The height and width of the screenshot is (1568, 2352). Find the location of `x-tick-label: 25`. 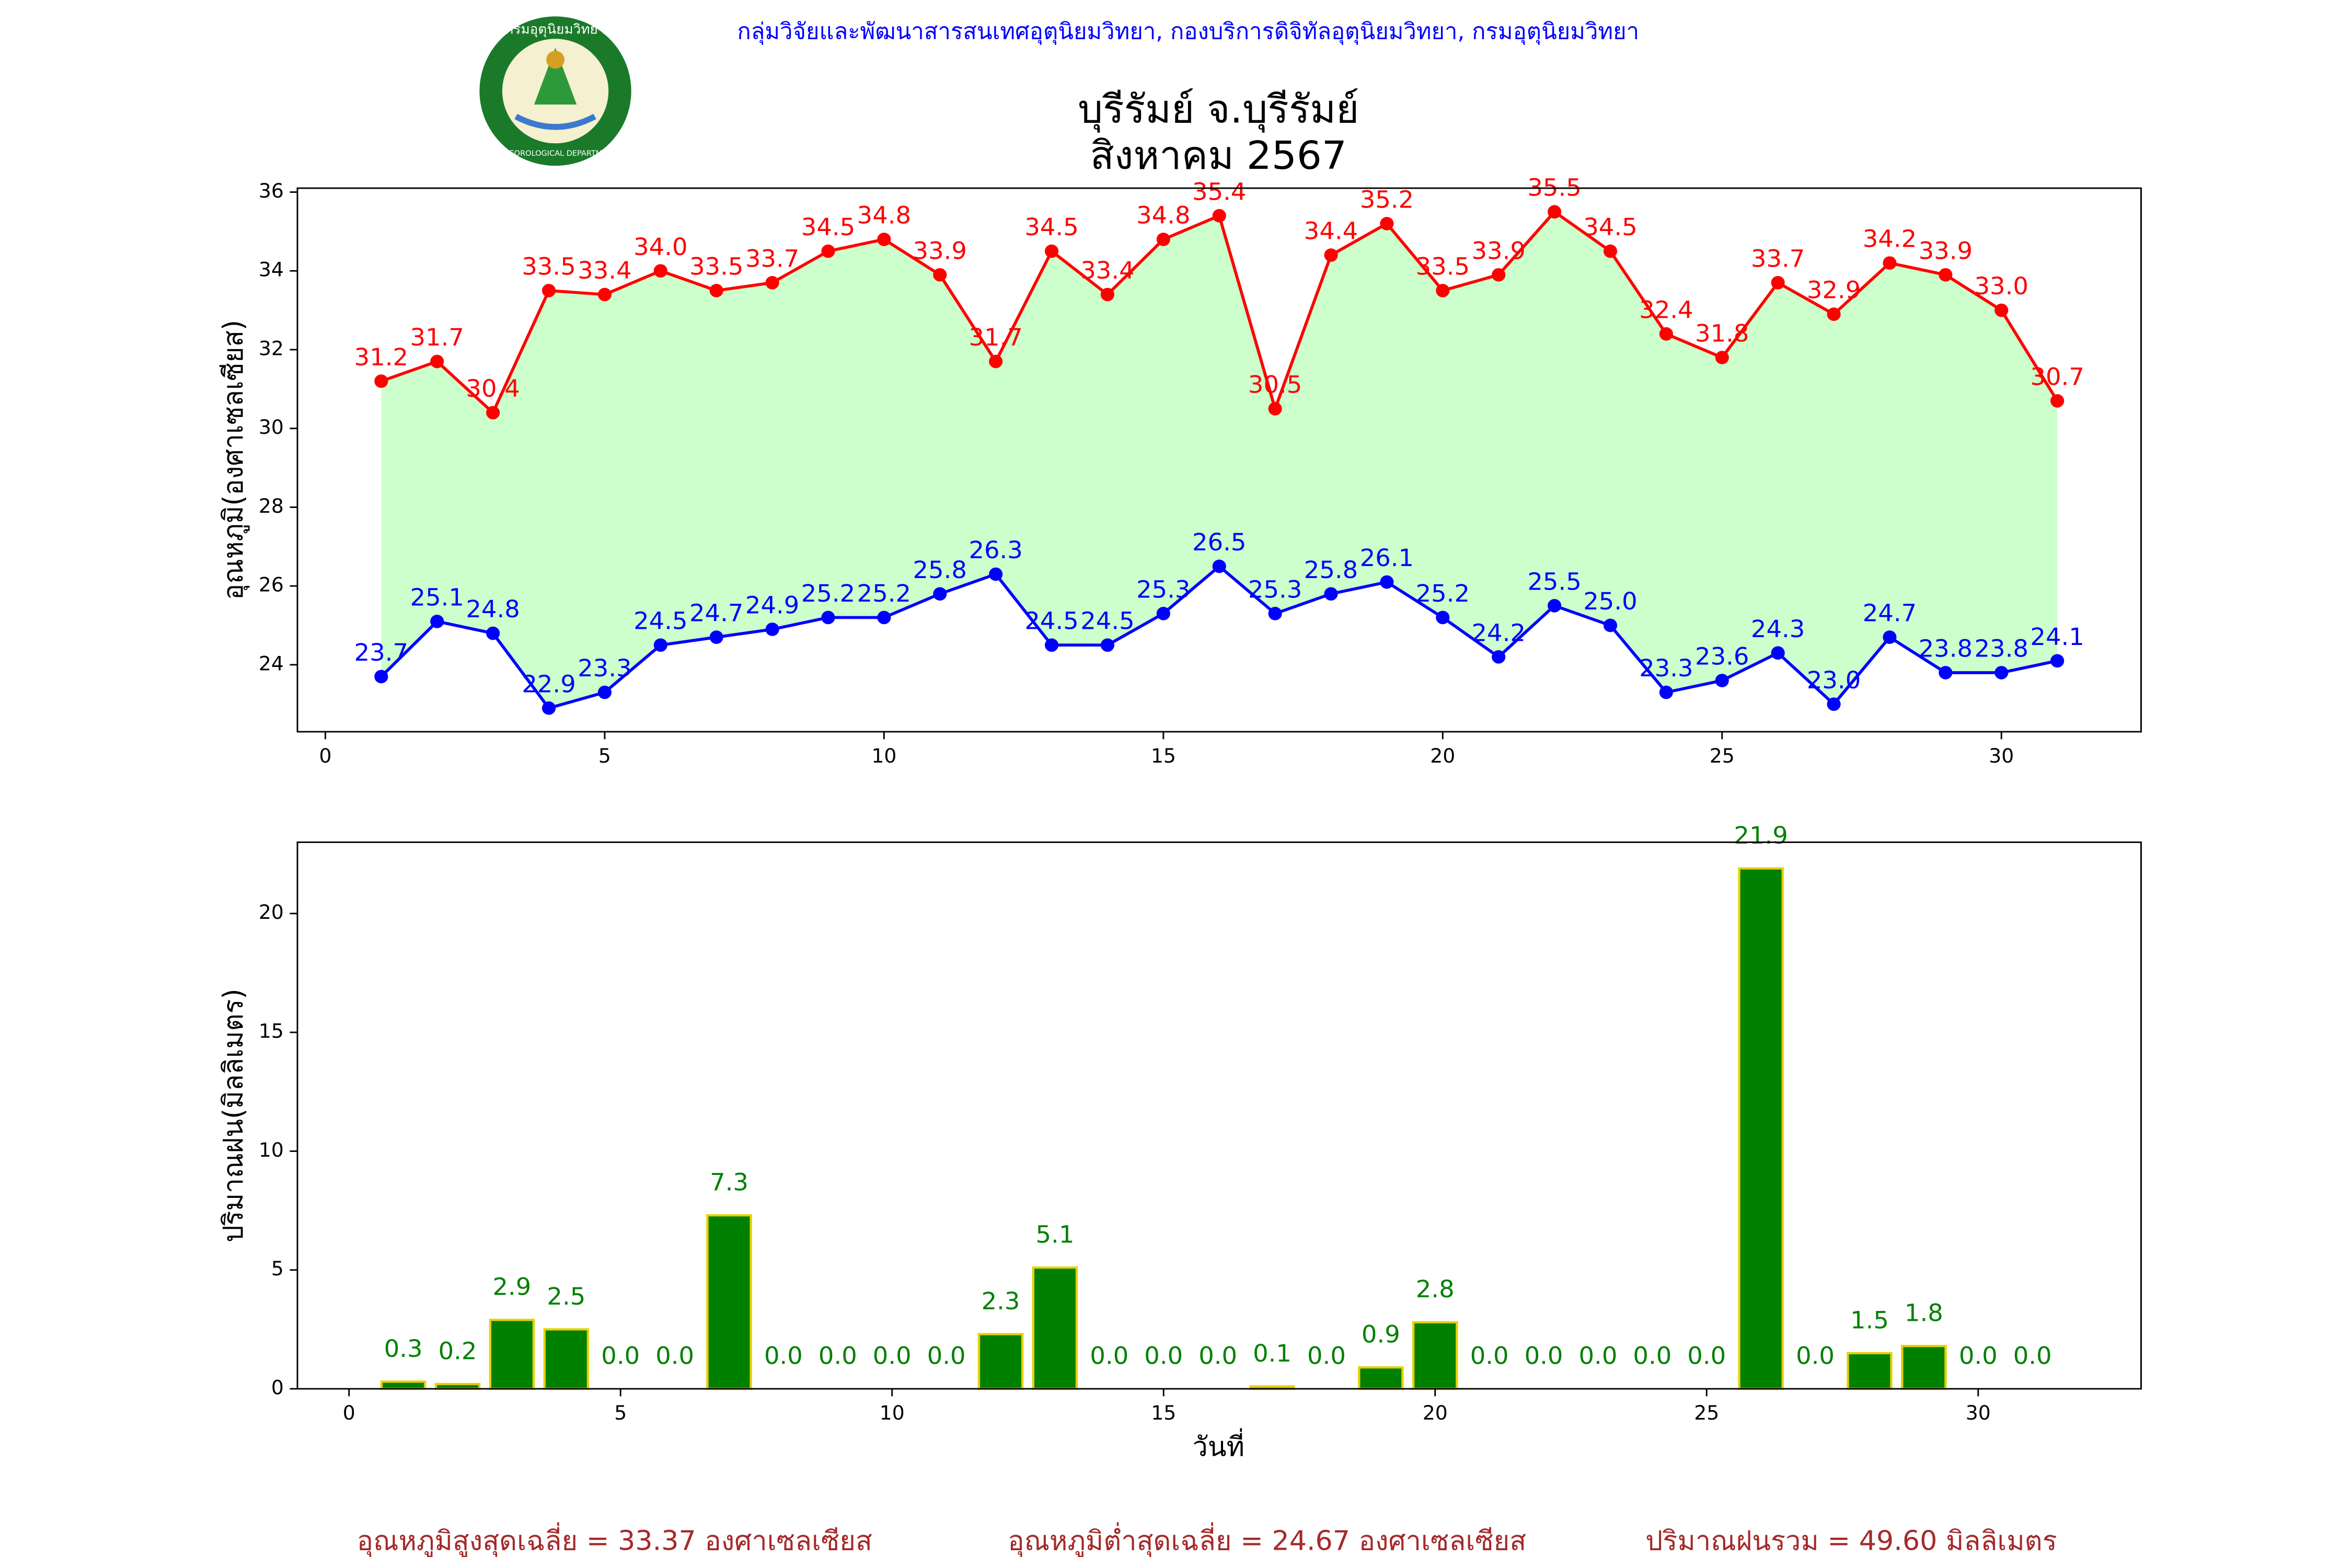

x-tick-label: 25 is located at coordinates (1722, 755).